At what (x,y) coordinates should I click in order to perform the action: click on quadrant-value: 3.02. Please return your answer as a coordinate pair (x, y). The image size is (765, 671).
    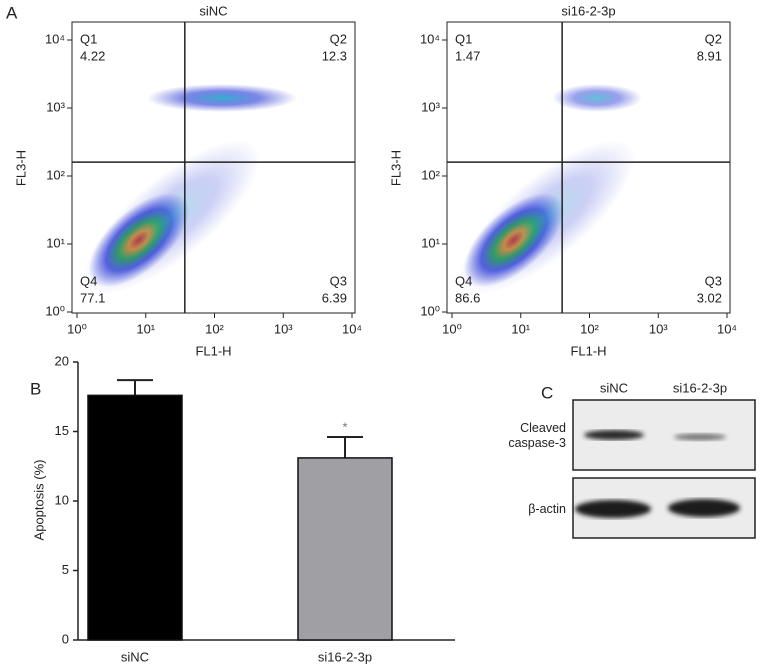
    Looking at the image, I should click on (709, 297).